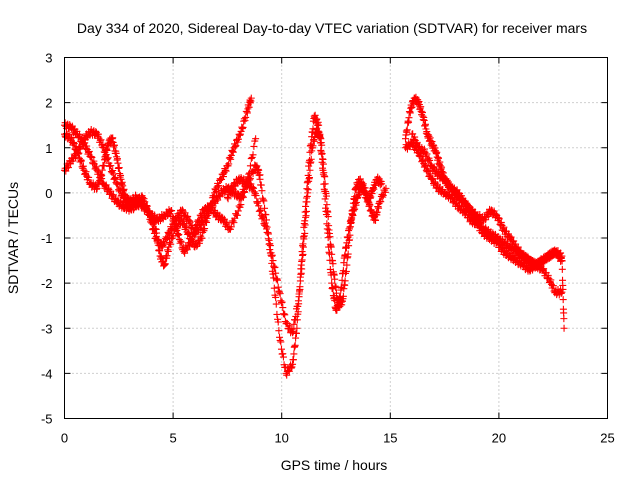  What do you see at coordinates (48, 148) in the screenshot?
I see `y-tick-label: 1` at bounding box center [48, 148].